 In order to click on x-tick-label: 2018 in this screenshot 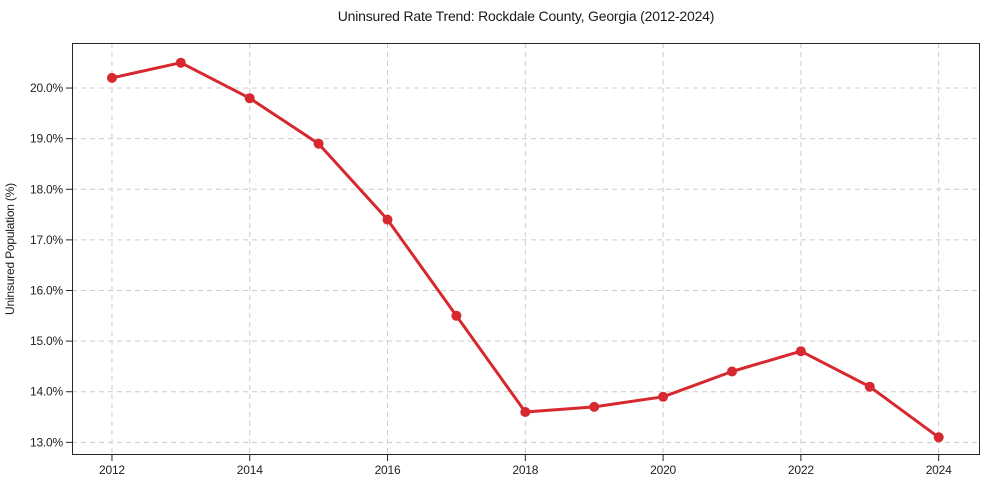, I will do `click(525, 470)`.